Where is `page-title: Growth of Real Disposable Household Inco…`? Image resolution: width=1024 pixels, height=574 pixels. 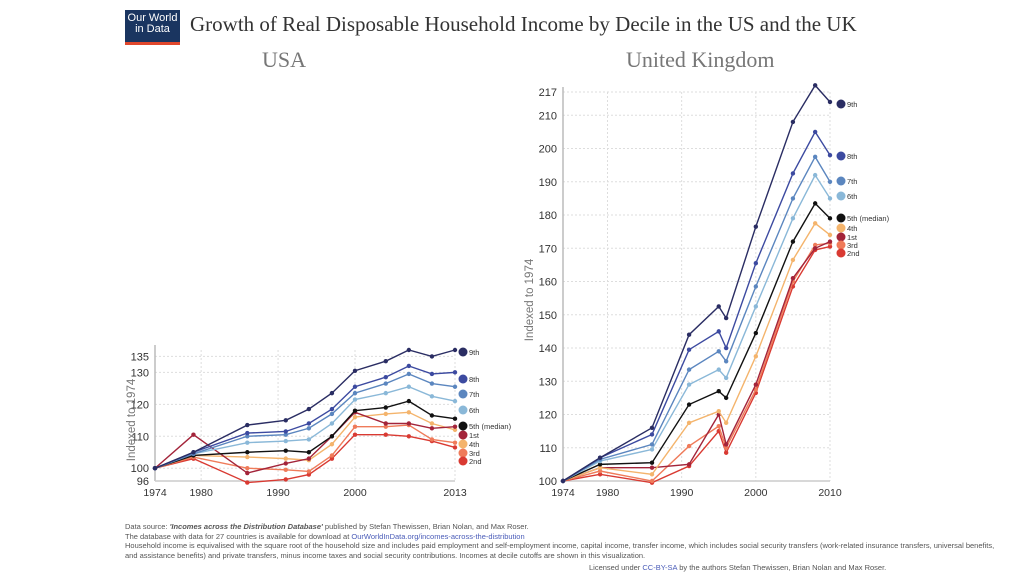 page-title: Growth of Real Disposable Household Inco… is located at coordinates (523, 24).